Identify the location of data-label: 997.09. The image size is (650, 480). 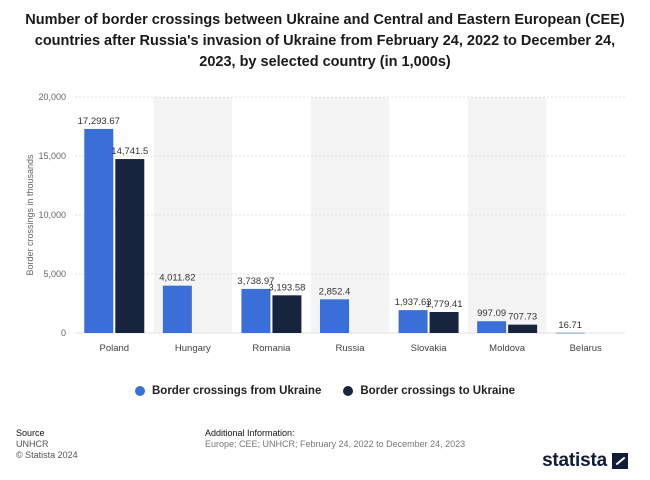
(491, 313).